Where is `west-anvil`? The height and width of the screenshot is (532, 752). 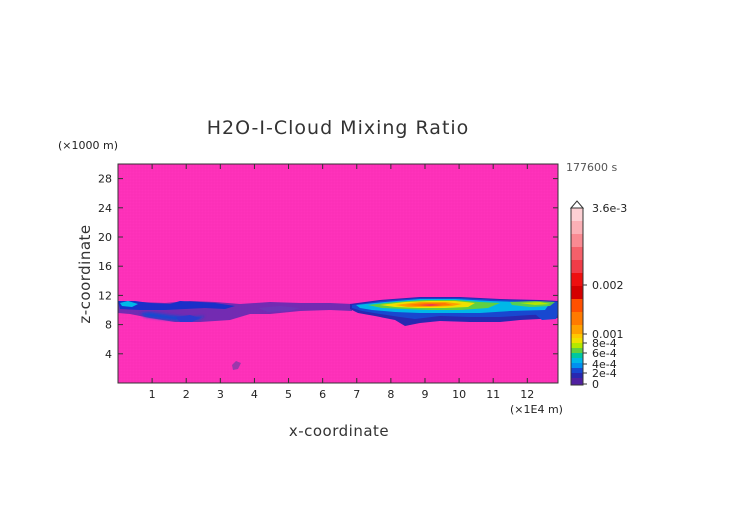
west-anvil is located at coordinates (235, 335).